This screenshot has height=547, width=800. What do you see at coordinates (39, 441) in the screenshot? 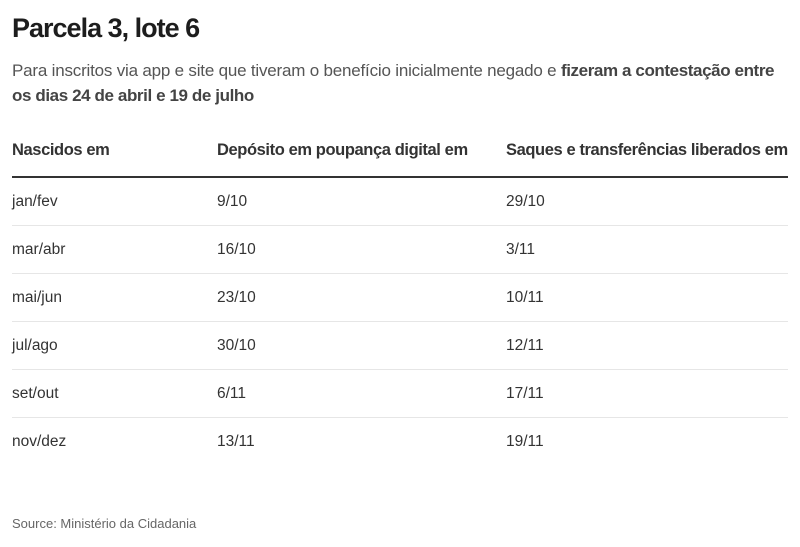
I see `birth-months-cell: nov/dez` at bounding box center [39, 441].